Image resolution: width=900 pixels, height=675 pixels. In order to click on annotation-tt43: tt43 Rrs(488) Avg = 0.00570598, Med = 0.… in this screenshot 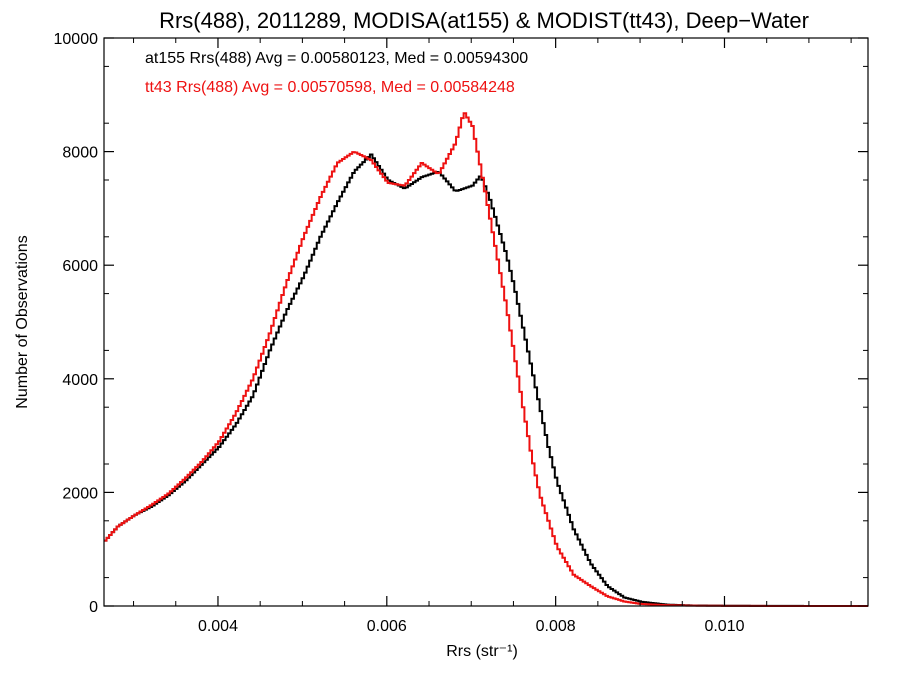, I will do `click(330, 87)`.